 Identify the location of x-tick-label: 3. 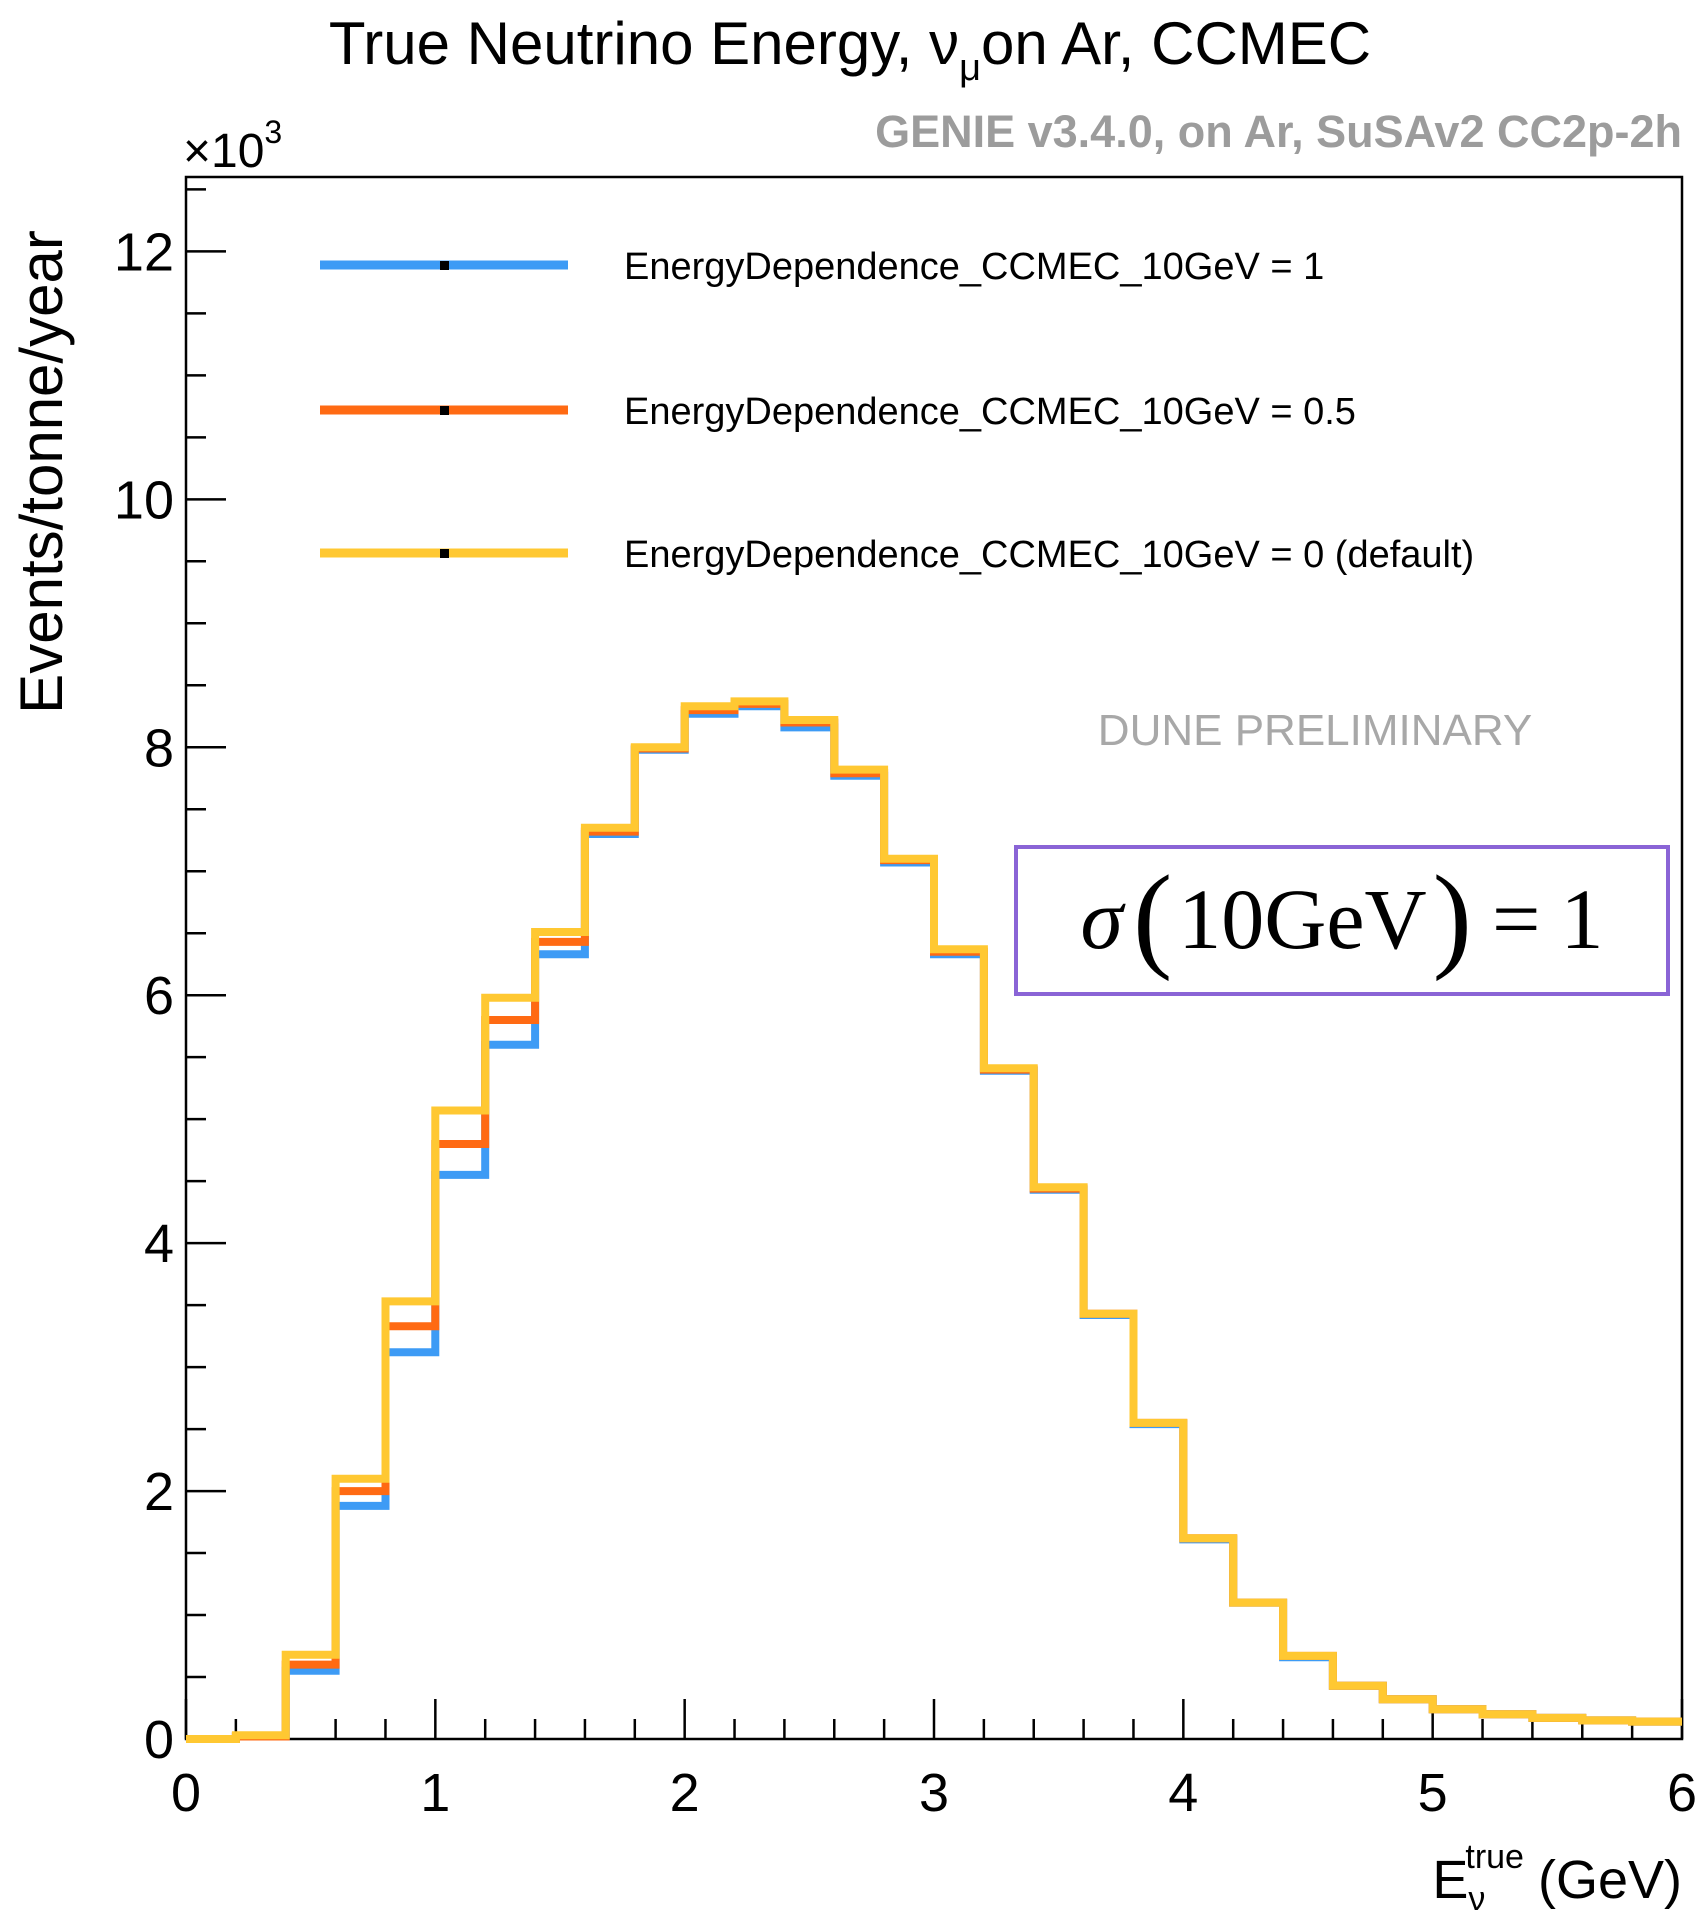
(934, 1793).